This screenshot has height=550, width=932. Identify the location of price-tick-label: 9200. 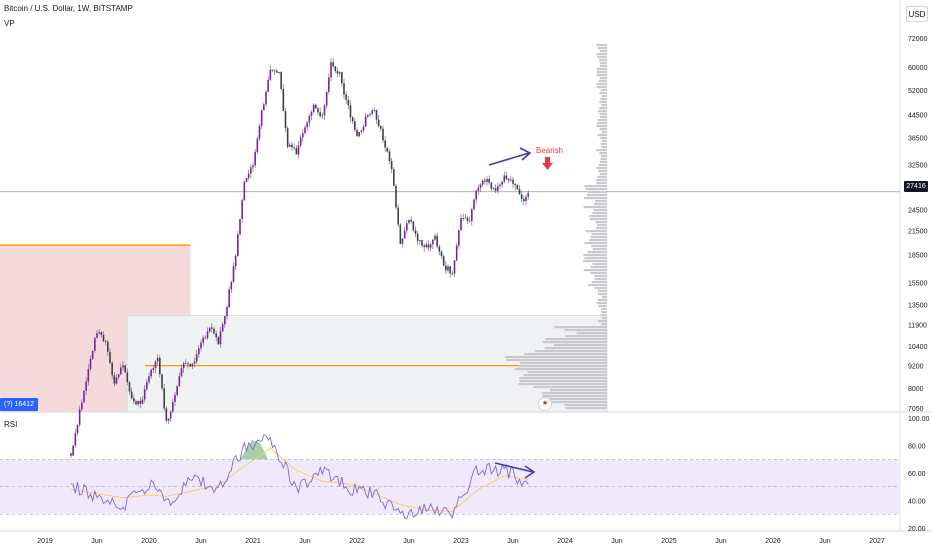
(916, 367).